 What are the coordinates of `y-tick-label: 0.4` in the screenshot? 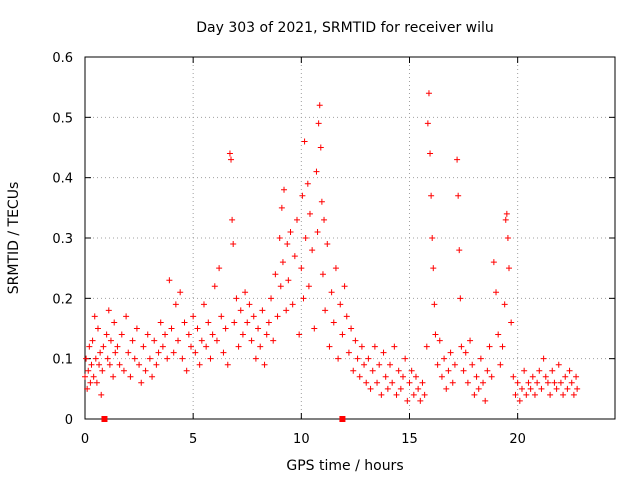 It's located at (62, 179).